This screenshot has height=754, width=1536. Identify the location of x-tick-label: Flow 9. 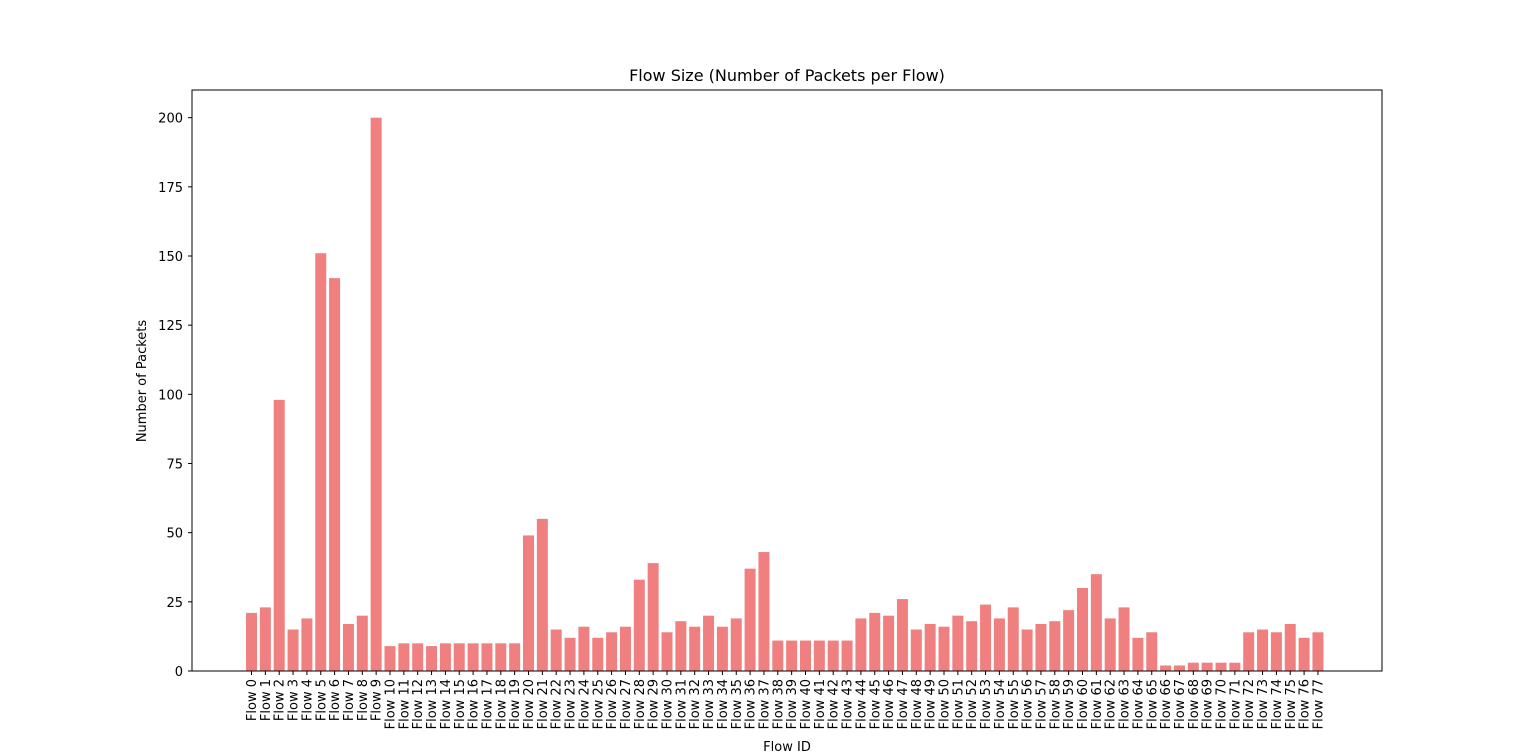
(377, 700).